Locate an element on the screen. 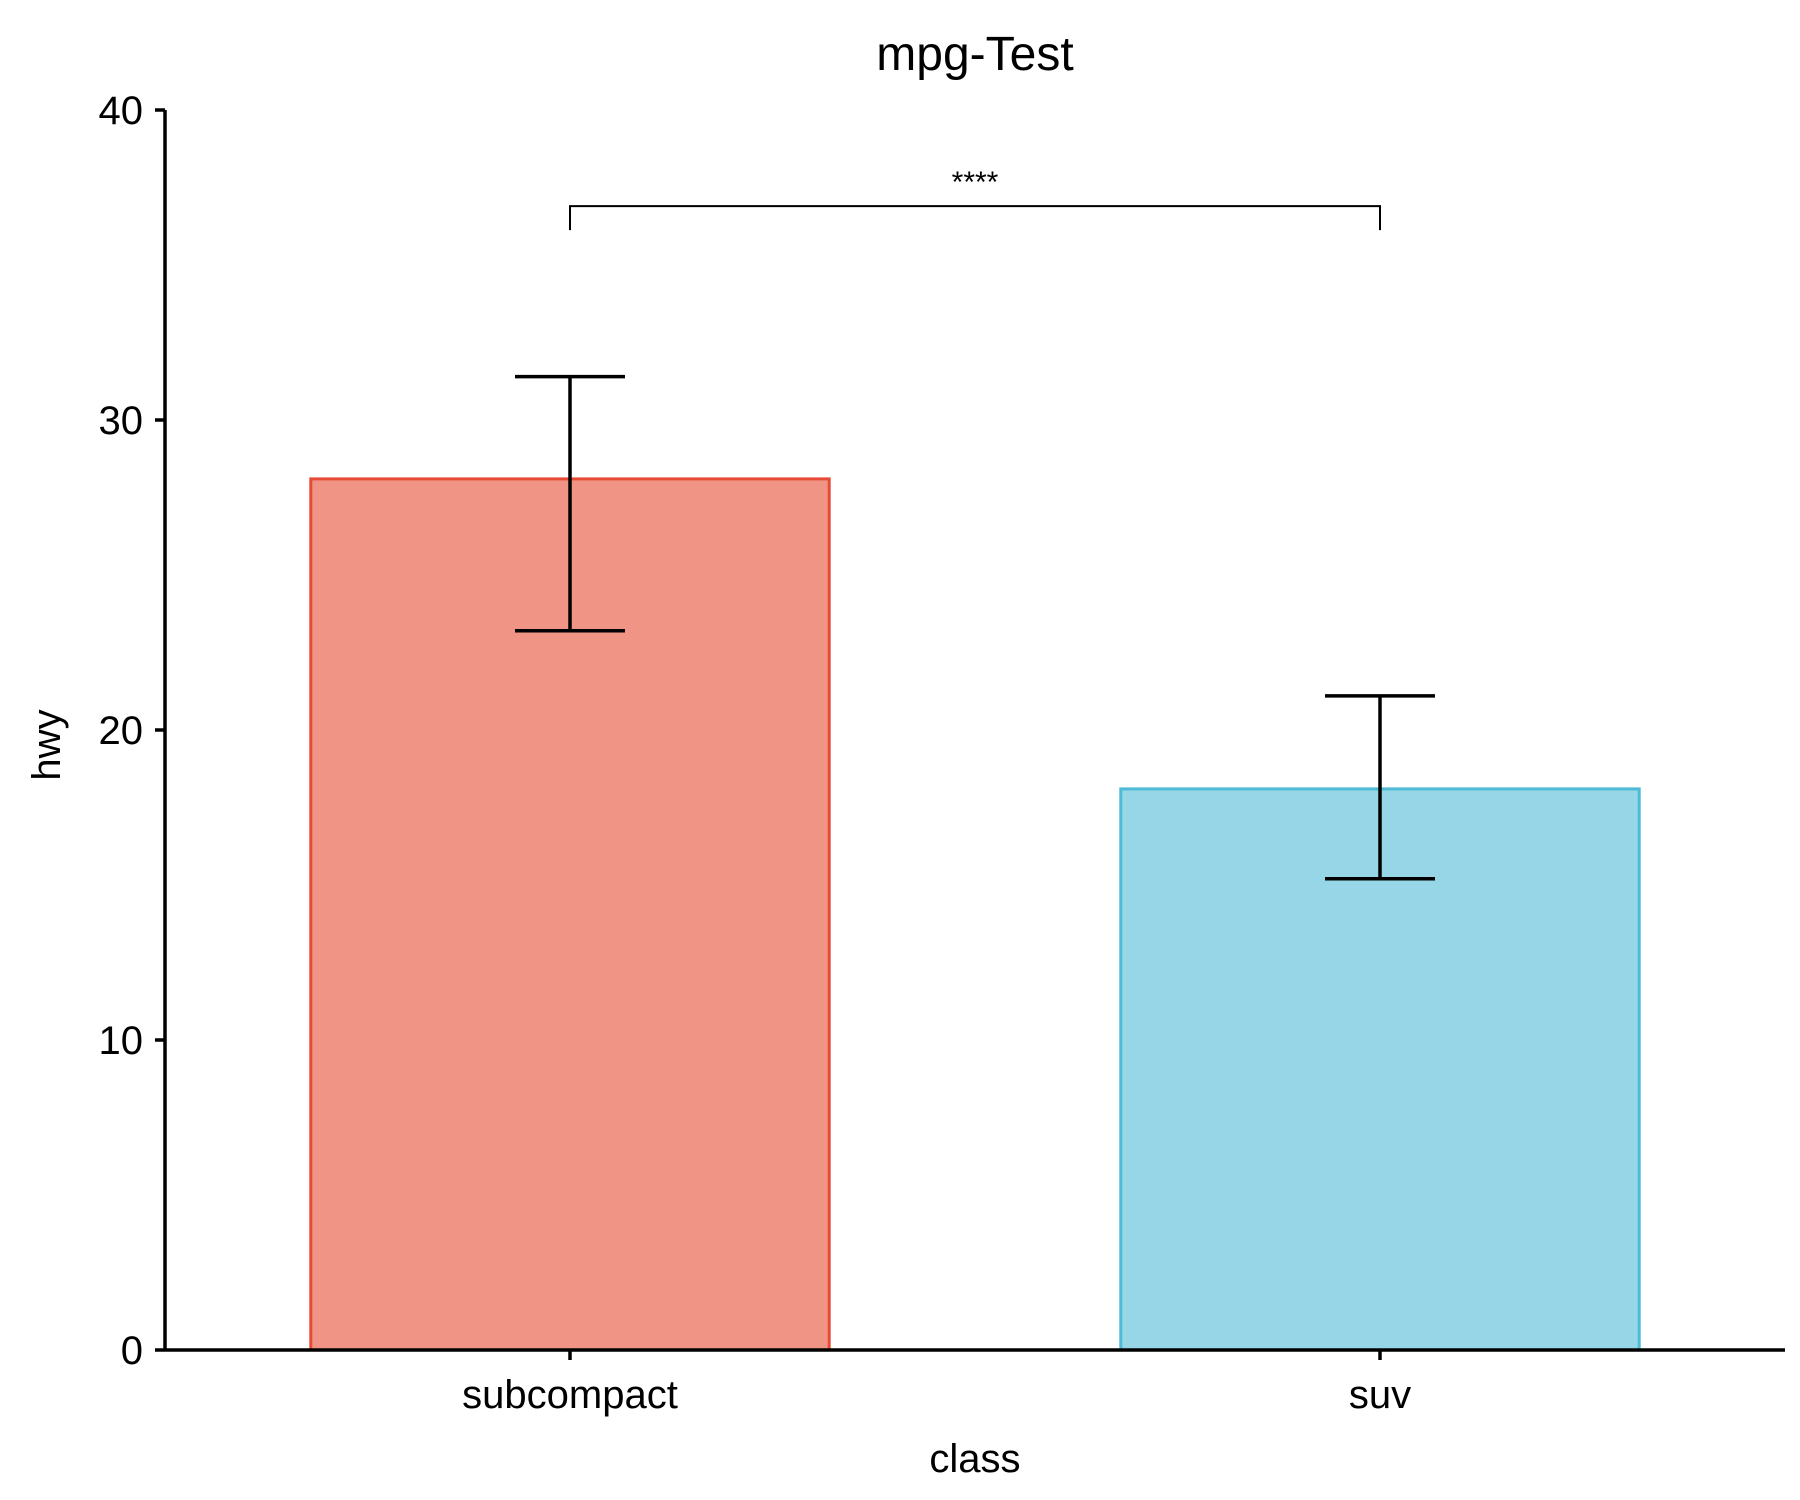  x-axis: subcompact suv is located at coordinates (975, 1382).